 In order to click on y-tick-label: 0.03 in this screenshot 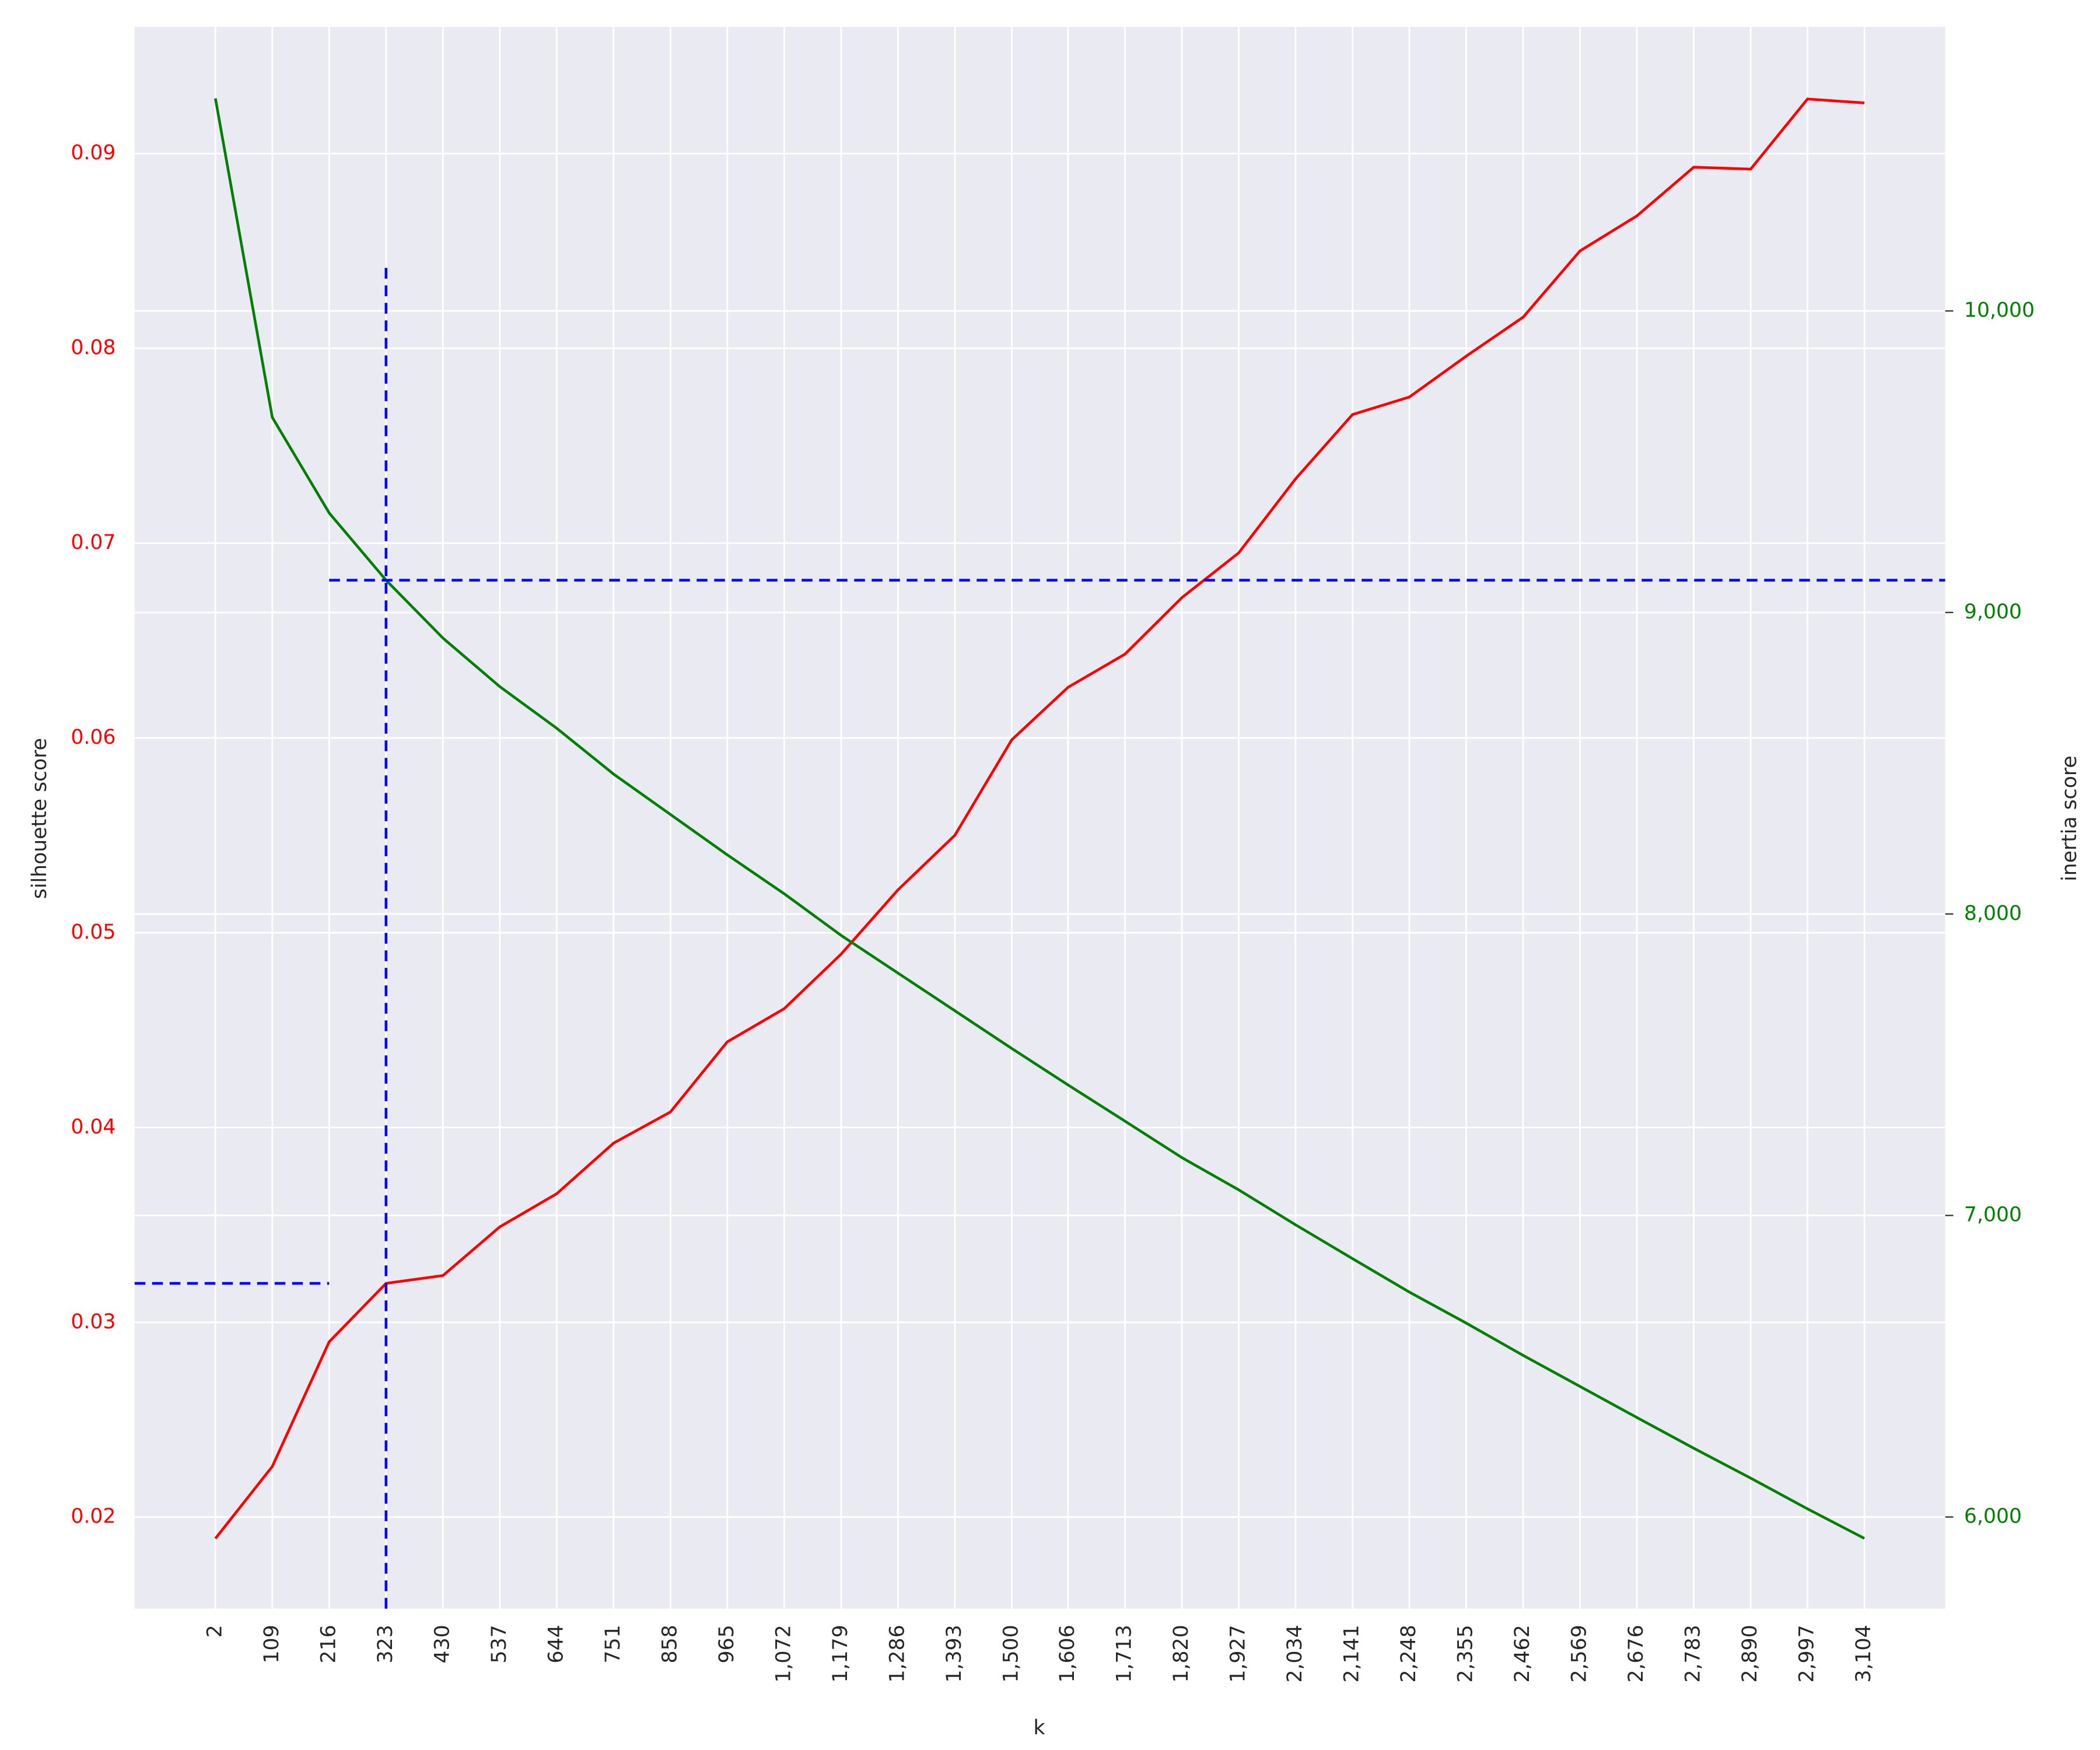, I will do `click(93, 1322)`.